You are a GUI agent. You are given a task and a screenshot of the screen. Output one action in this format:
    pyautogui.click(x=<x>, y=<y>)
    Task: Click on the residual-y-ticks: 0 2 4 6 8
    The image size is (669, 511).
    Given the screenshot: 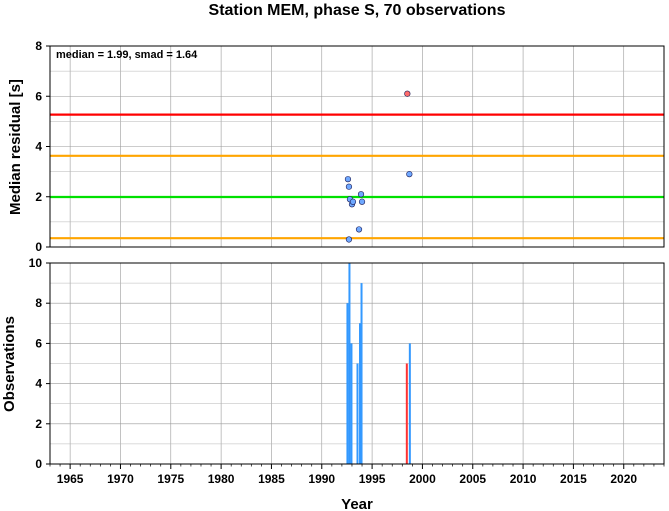 What is the action you would take?
    pyautogui.click(x=42, y=146)
    